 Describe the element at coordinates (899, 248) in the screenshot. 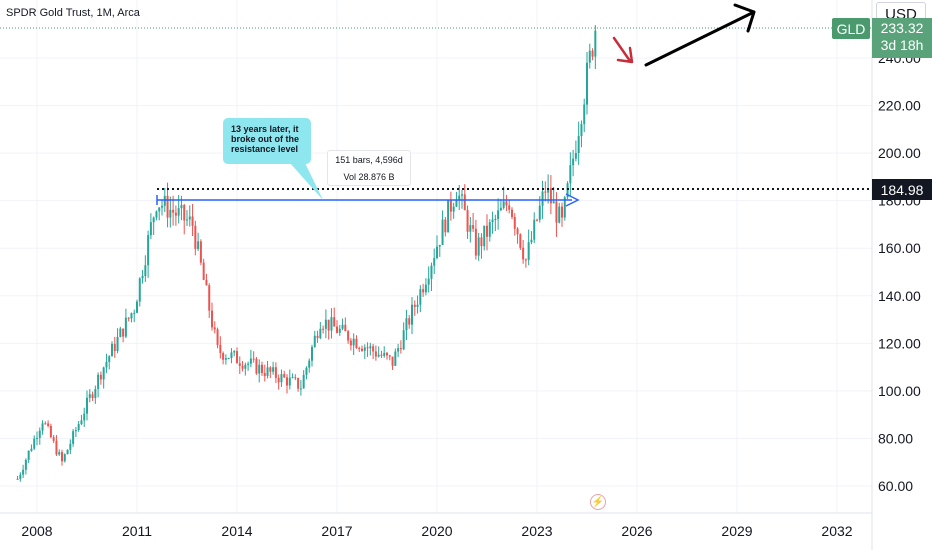

I see `price-tick-label: 160.00` at that location.